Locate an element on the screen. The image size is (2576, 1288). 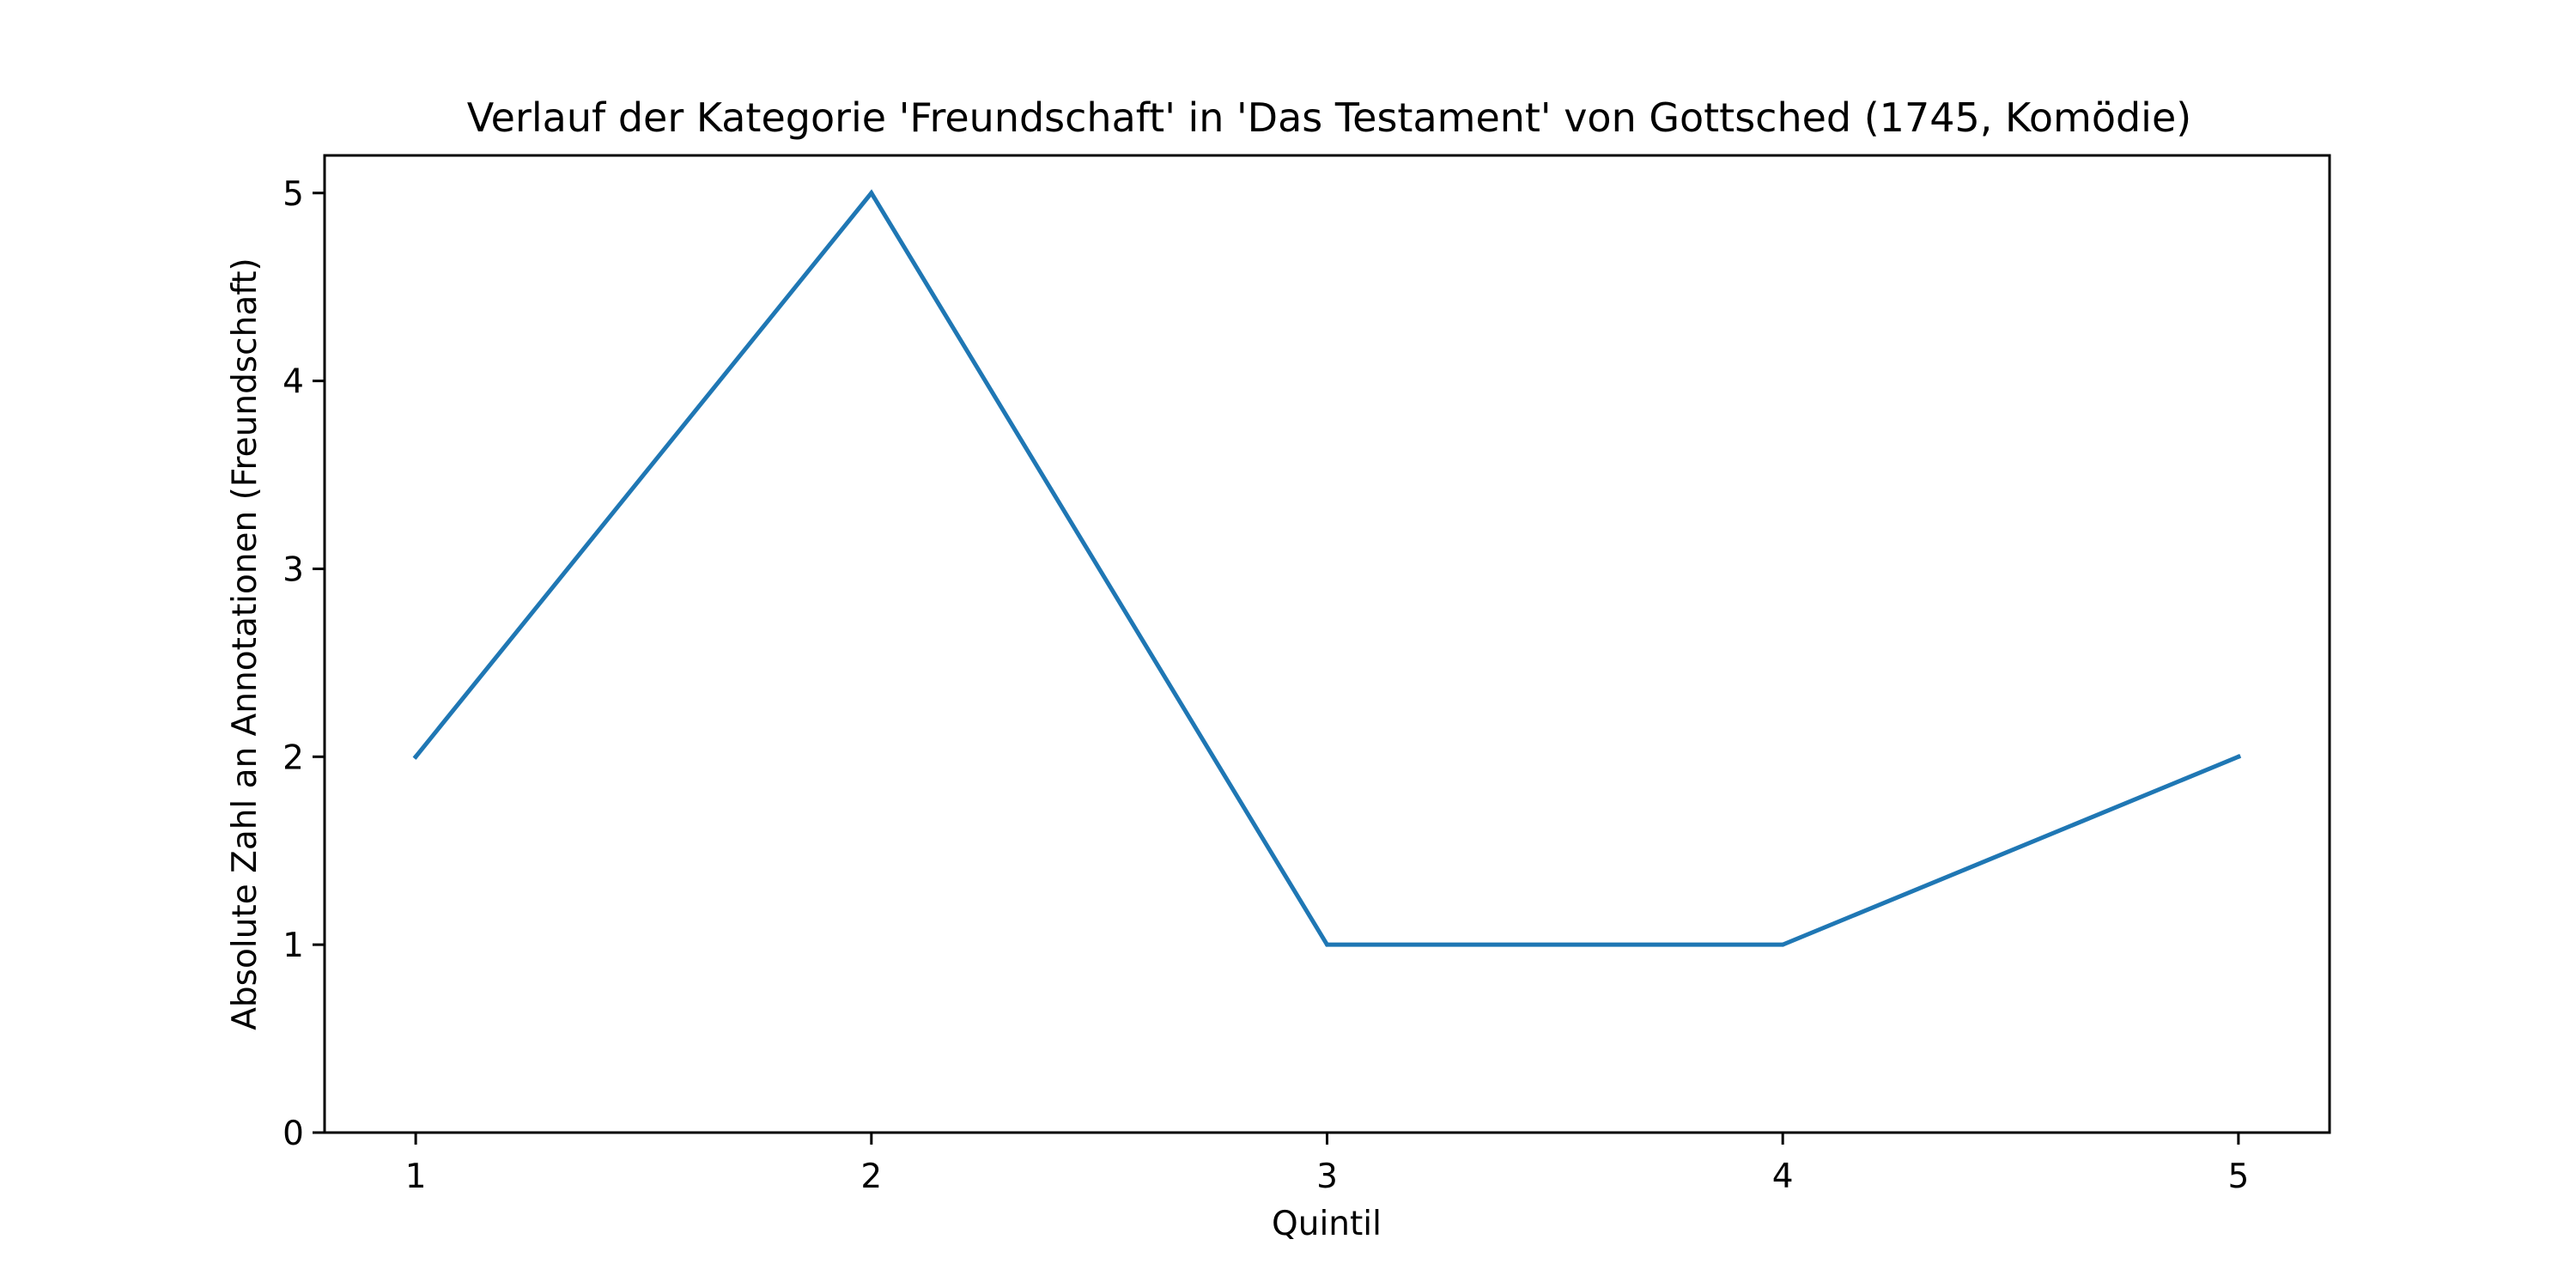
x-axis-label: Quintil is located at coordinates (1327, 1224).